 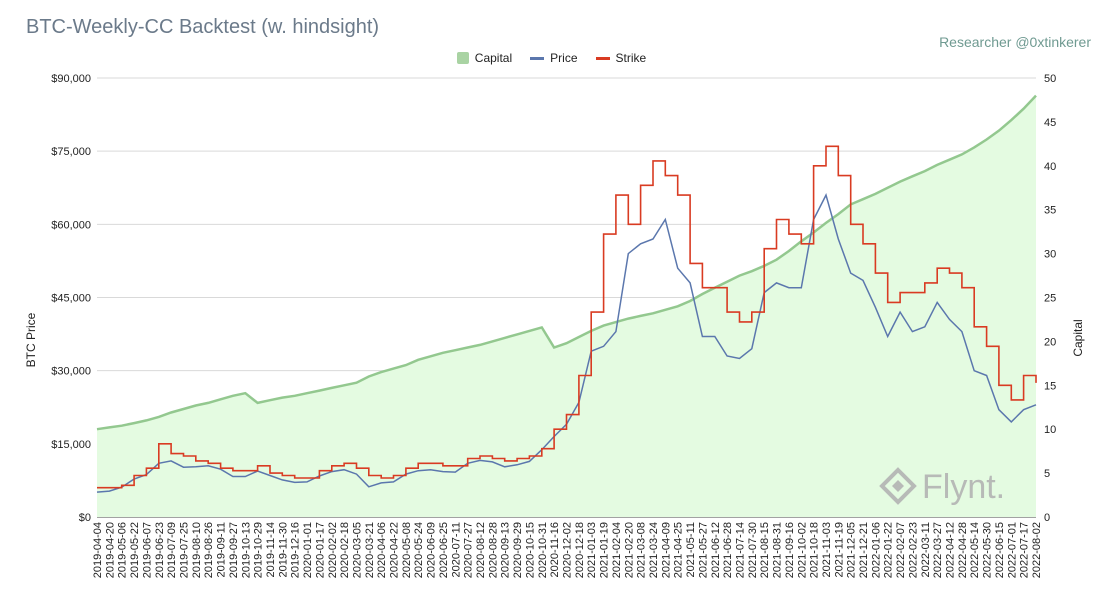 I want to click on x-tick-label: 2020-12-18, so click(x=580, y=550).